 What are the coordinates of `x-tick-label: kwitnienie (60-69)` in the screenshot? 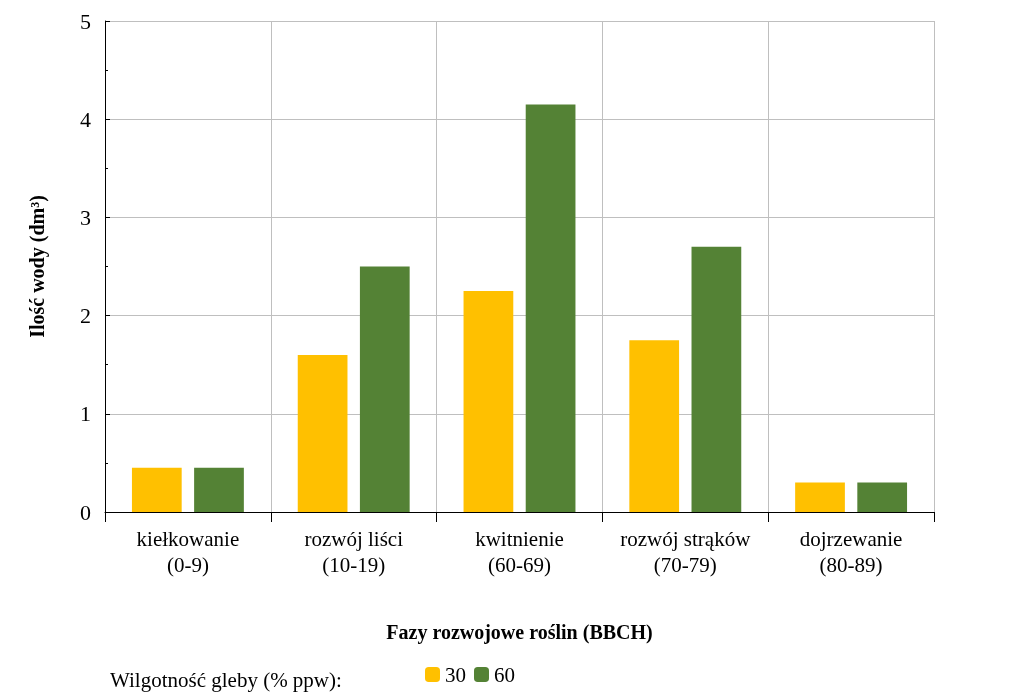 It's located at (519, 552).